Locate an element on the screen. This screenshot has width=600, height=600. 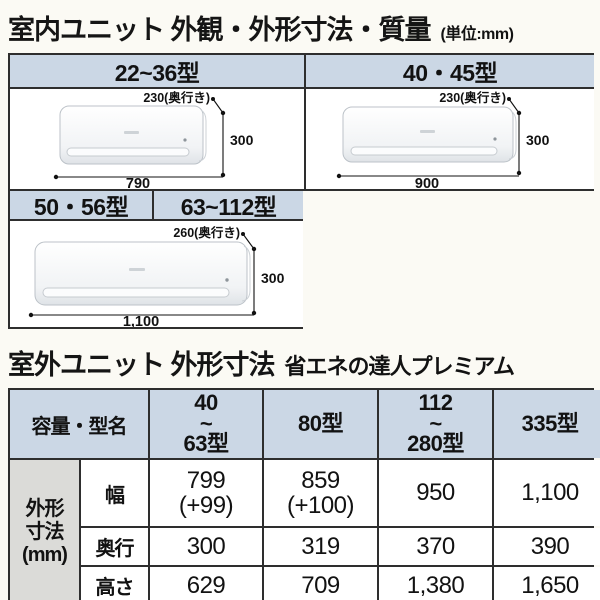
width-value-80: 859 (+100) is located at coordinates (320, 493).